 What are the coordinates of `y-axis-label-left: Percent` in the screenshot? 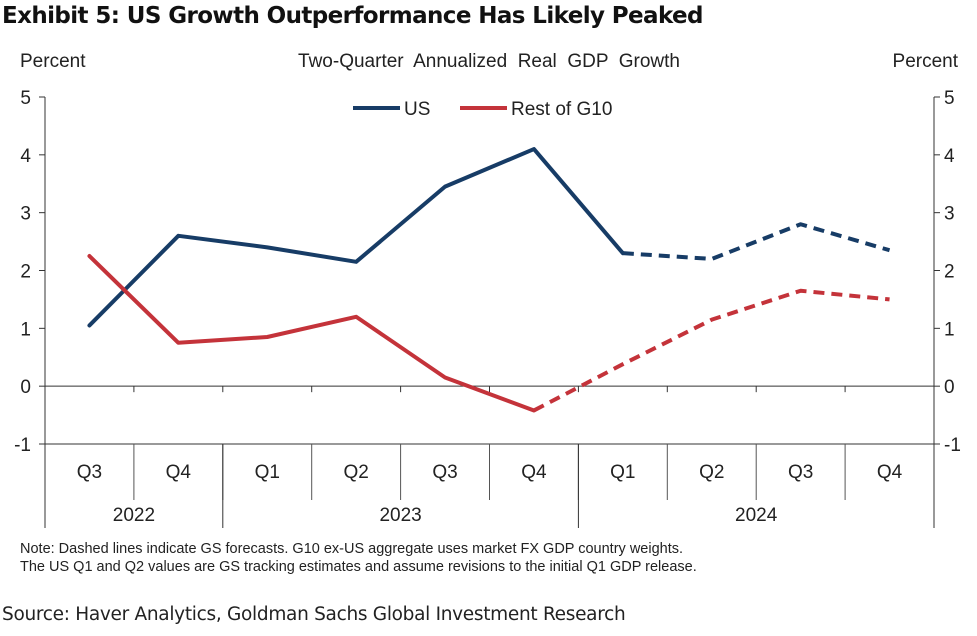 It's located at (53, 61).